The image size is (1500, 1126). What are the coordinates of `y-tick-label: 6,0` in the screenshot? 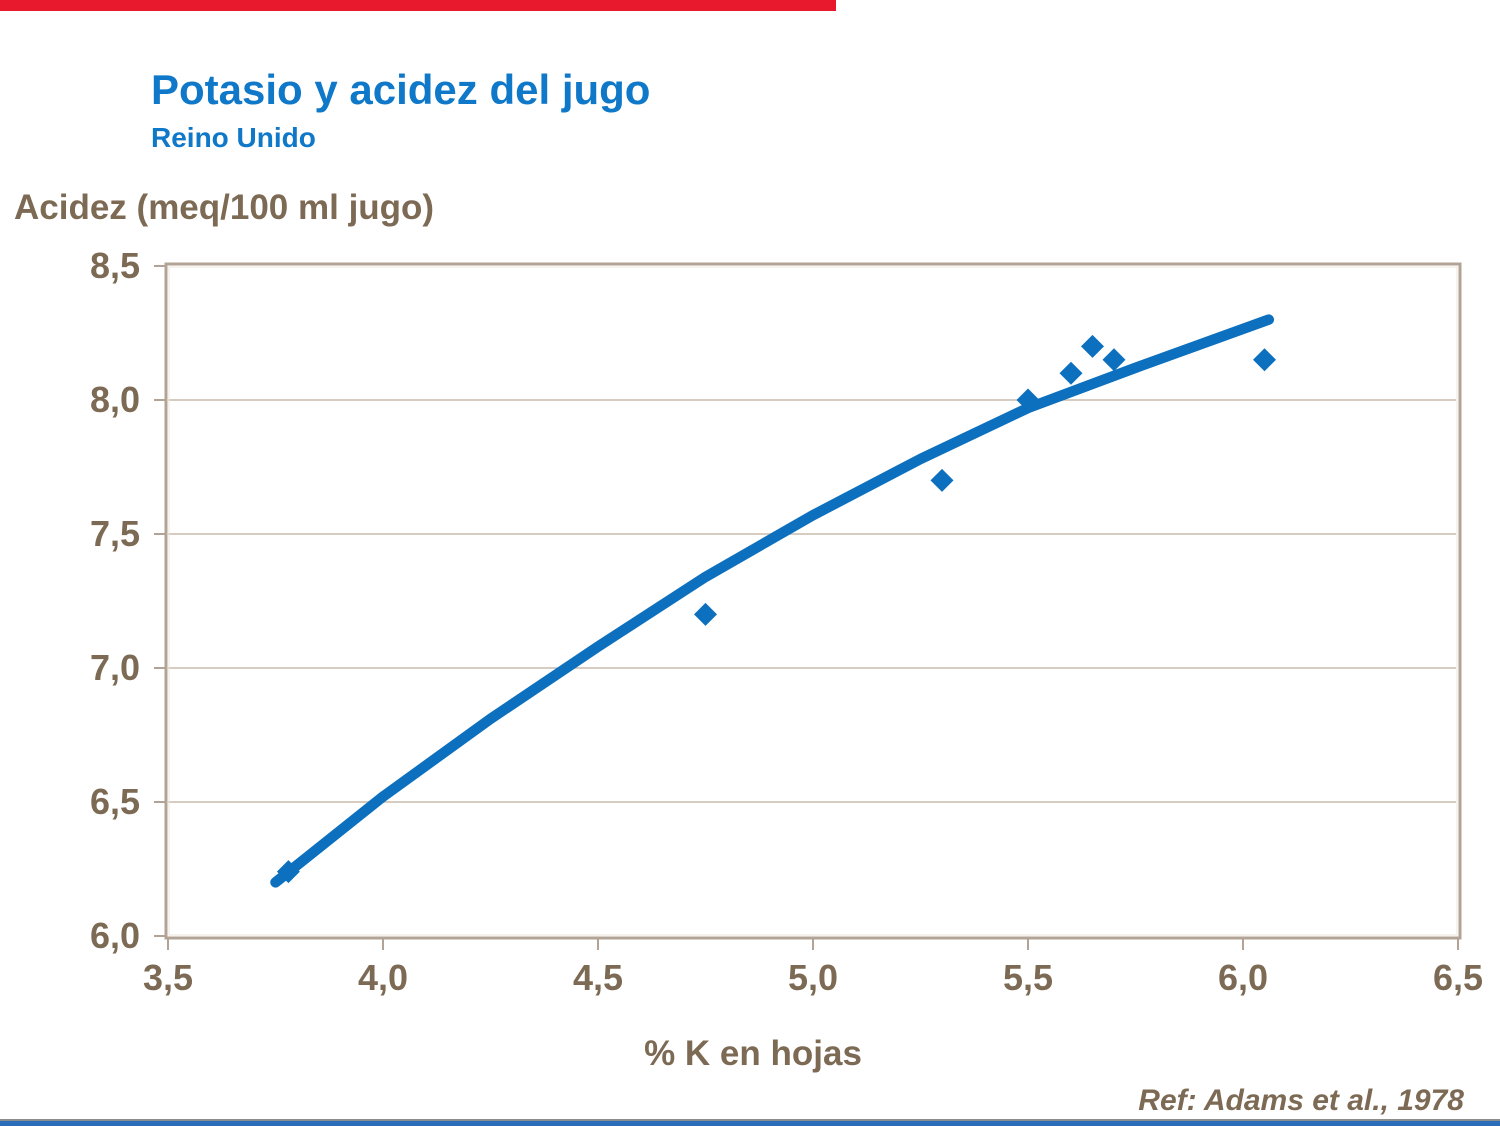 It's located at (114, 935).